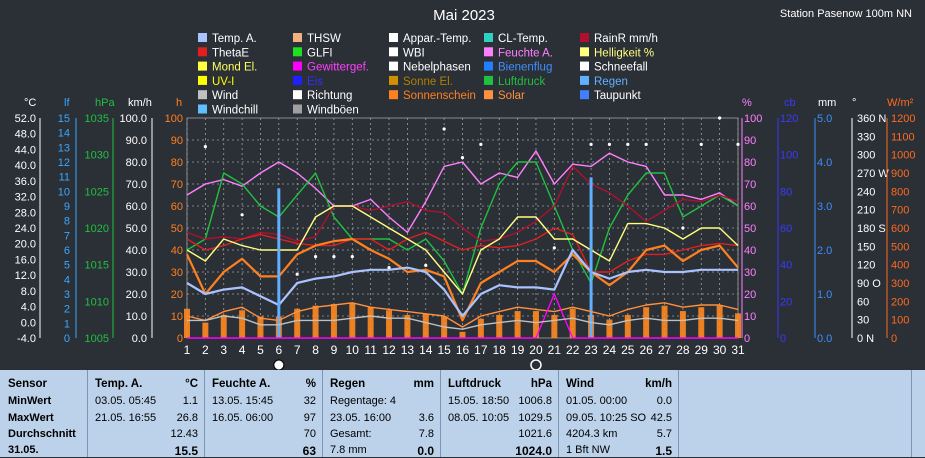 The image size is (925, 458). Describe the element at coordinates (824, 207) in the screenshot. I see `axis-tick-mm-2: 3.0` at that location.